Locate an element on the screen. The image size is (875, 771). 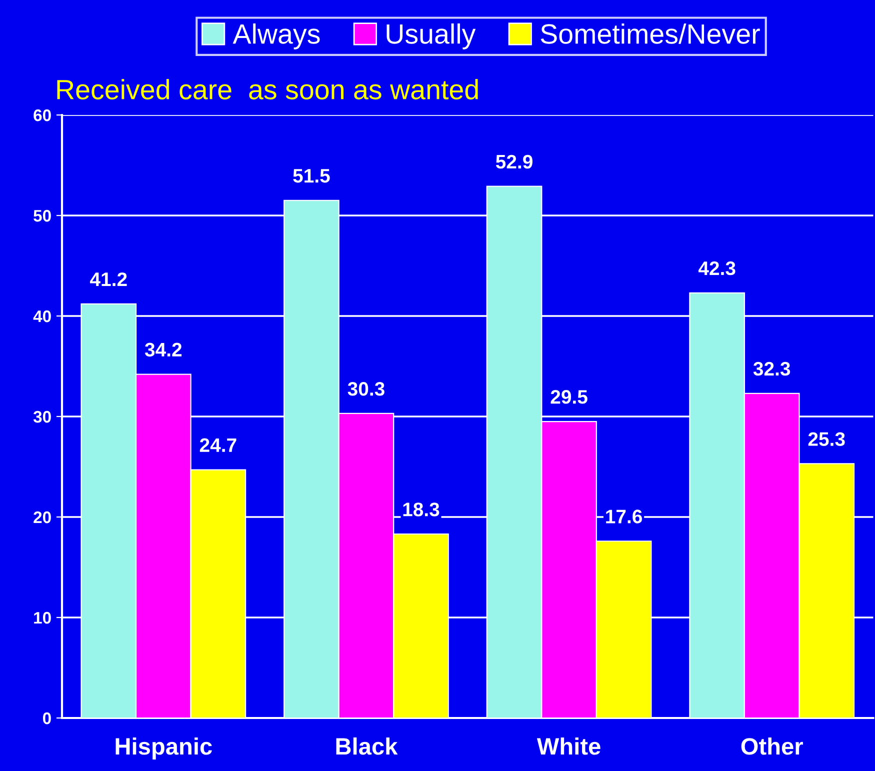
y-tick-label: 30 is located at coordinates (42, 416).